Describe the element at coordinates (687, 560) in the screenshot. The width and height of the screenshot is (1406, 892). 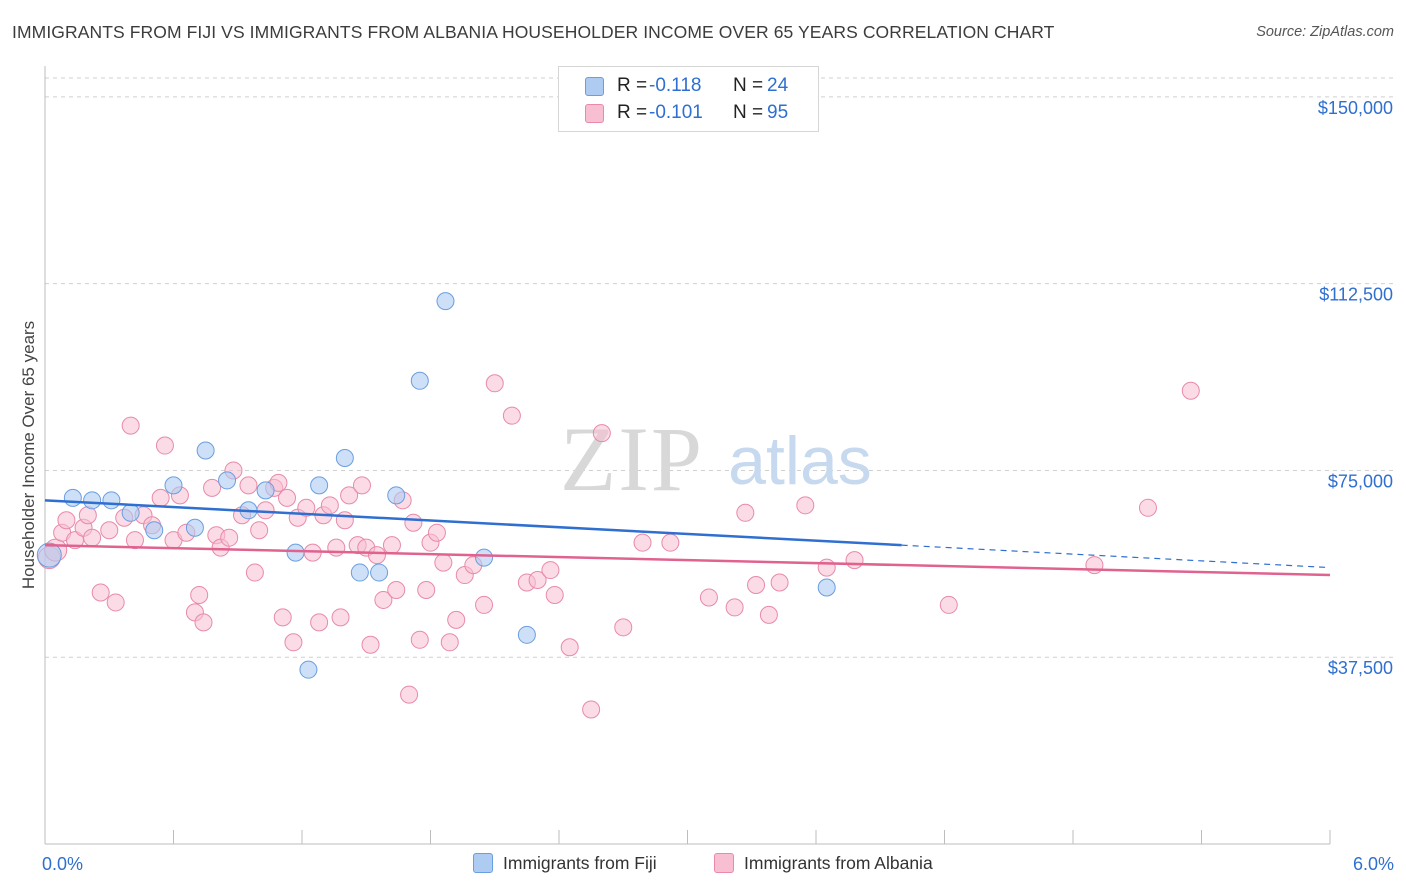
I see `albania-trend-line` at that location.